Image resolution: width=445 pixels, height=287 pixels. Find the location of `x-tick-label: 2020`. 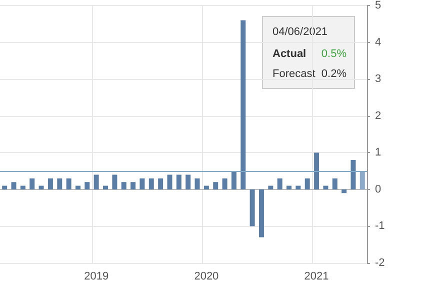

x-tick-label: 2020 is located at coordinates (206, 276).